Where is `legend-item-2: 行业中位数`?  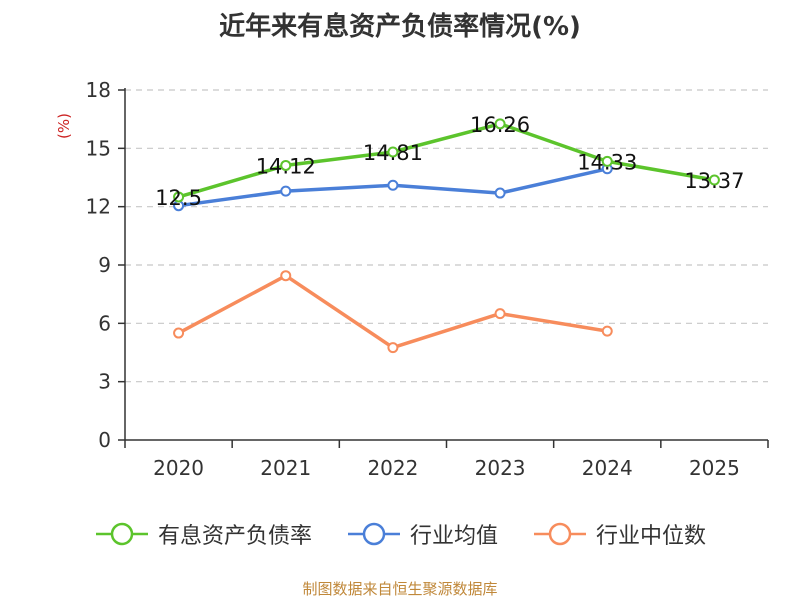
legend-item-2: 行业中位数 is located at coordinates (619, 534).